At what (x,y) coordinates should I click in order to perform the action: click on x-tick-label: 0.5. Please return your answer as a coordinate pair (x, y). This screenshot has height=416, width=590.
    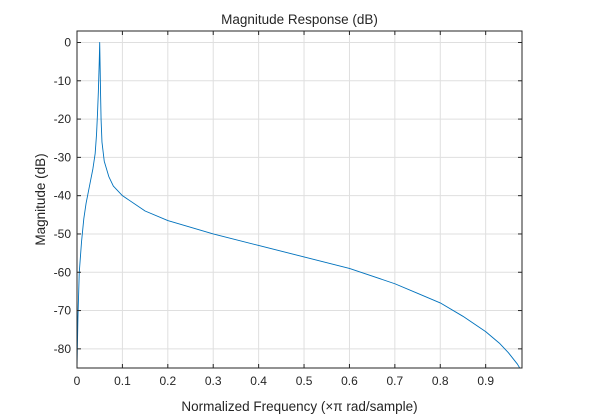
    Looking at the image, I should click on (304, 381).